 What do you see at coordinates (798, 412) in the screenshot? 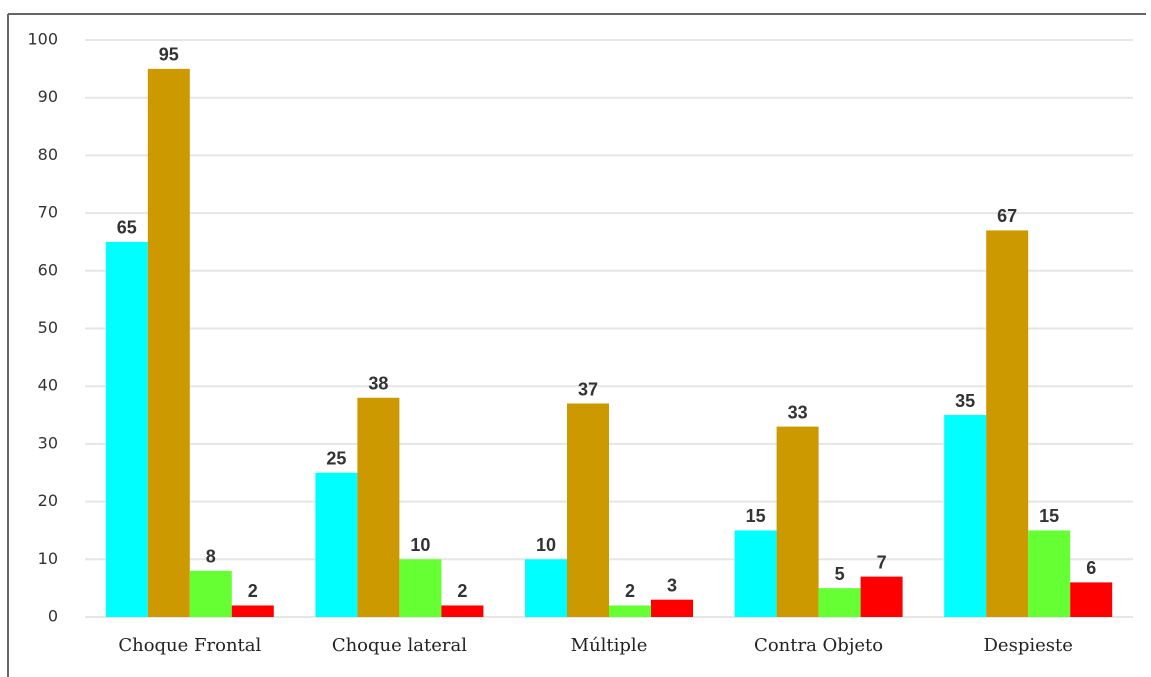
I see `data-label: 33` at bounding box center [798, 412].